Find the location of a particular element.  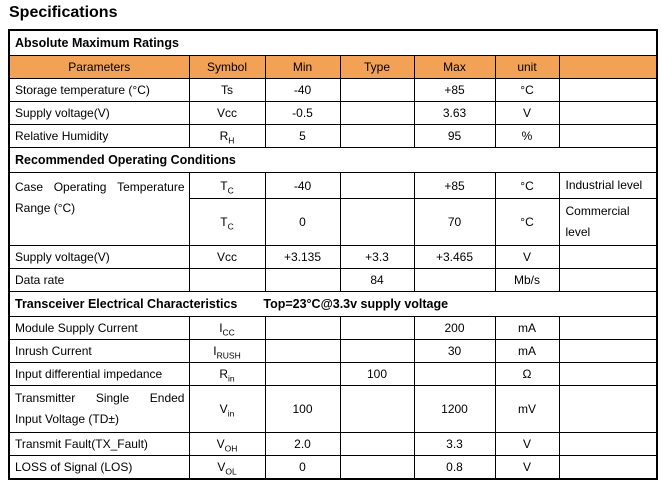

section-title: Recommended Operating Conditions is located at coordinates (125, 160).